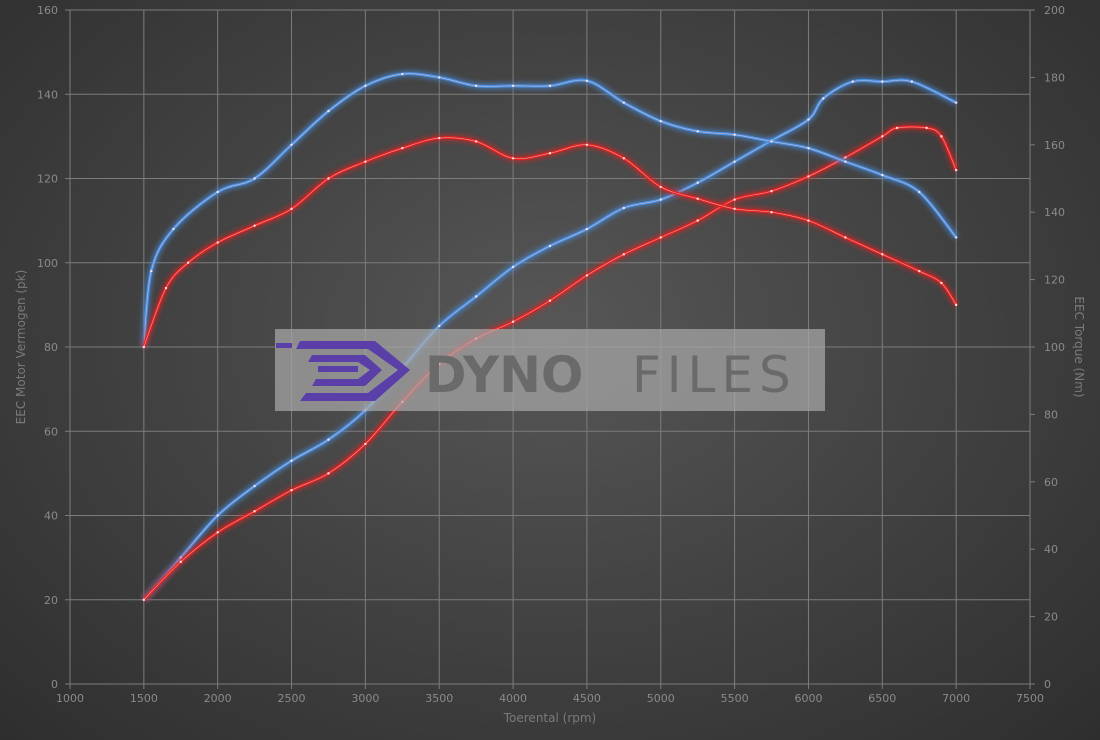  I want to click on y-tick-label: 120, so click(47, 179).